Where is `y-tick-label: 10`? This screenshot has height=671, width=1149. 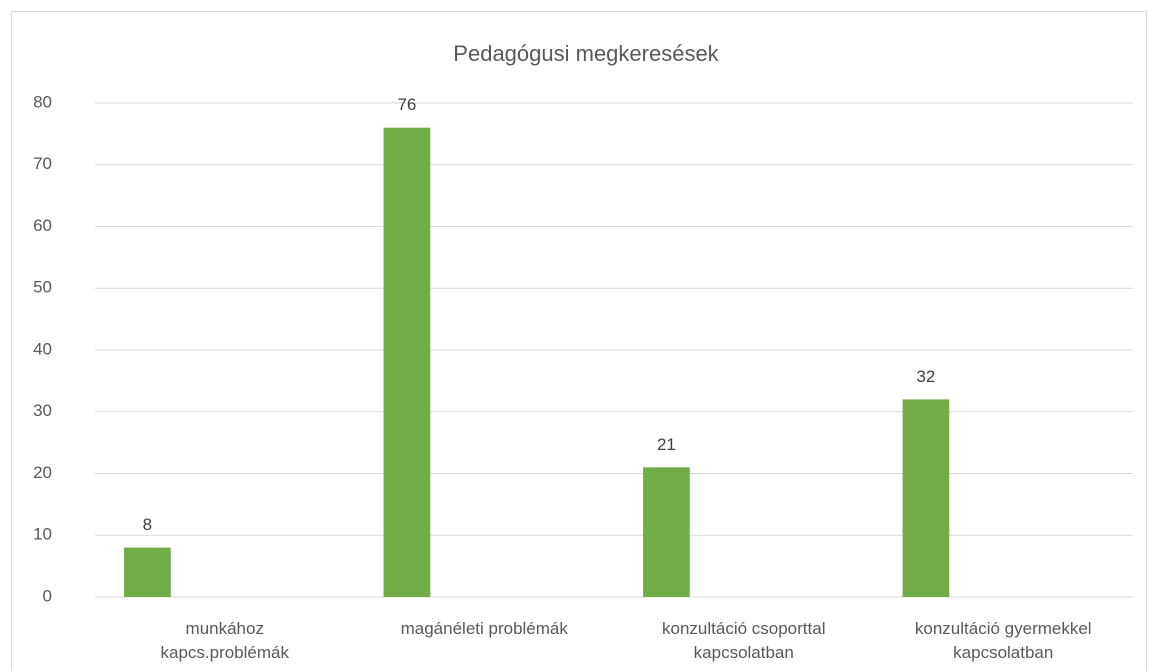
y-tick-label: 10 is located at coordinates (42, 534).